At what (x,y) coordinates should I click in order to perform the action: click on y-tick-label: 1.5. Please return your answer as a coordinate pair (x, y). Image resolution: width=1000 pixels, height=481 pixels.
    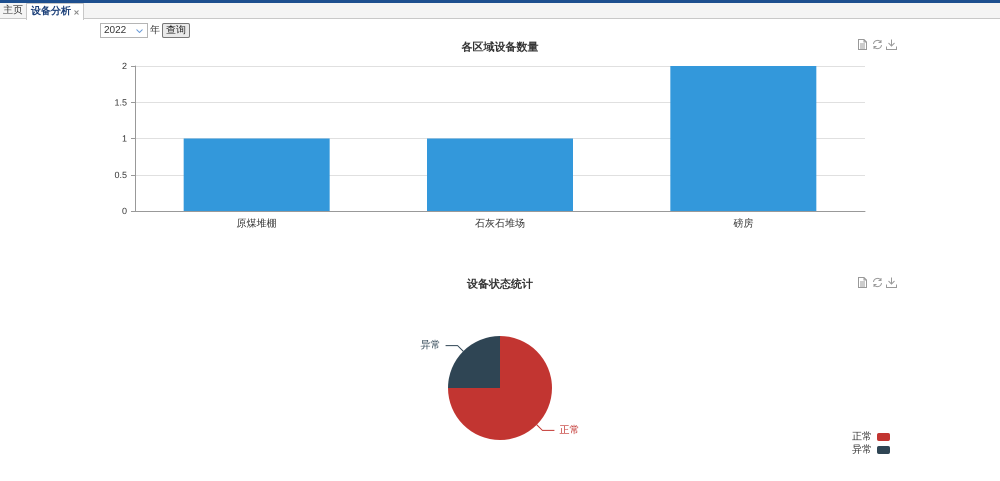
    Looking at the image, I should click on (120, 102).